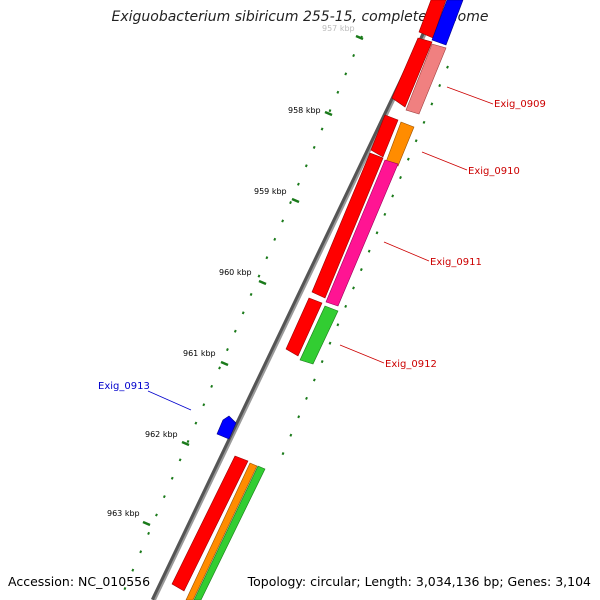 The height and width of the screenshot is (600, 600). What do you see at coordinates (304, 110) in the screenshot?
I see `ruler-label-958: 958 kbp` at bounding box center [304, 110].